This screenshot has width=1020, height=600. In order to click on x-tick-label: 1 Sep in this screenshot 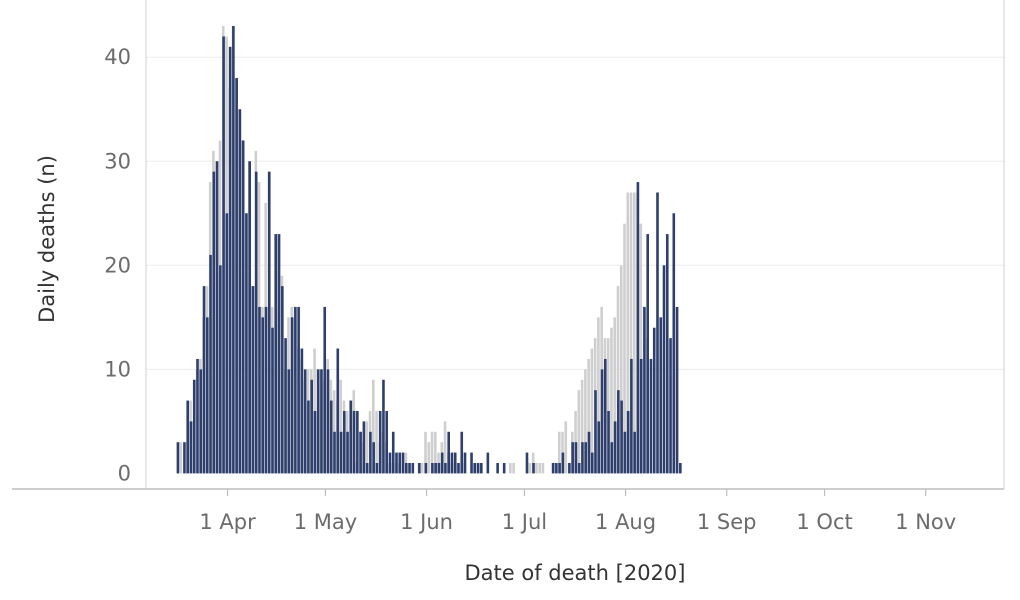, I will do `click(727, 522)`.